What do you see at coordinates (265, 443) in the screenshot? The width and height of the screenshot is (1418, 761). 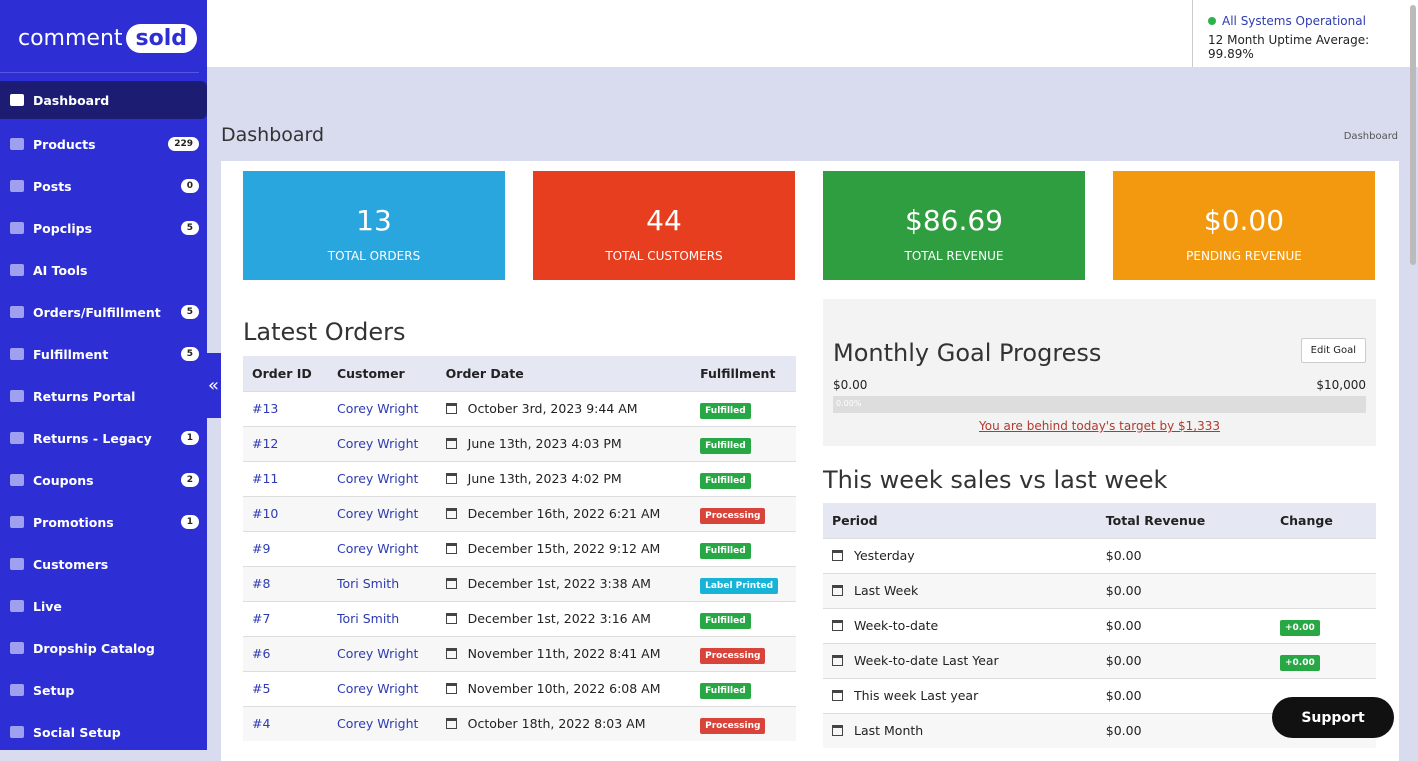 I see `link: #12` at bounding box center [265, 443].